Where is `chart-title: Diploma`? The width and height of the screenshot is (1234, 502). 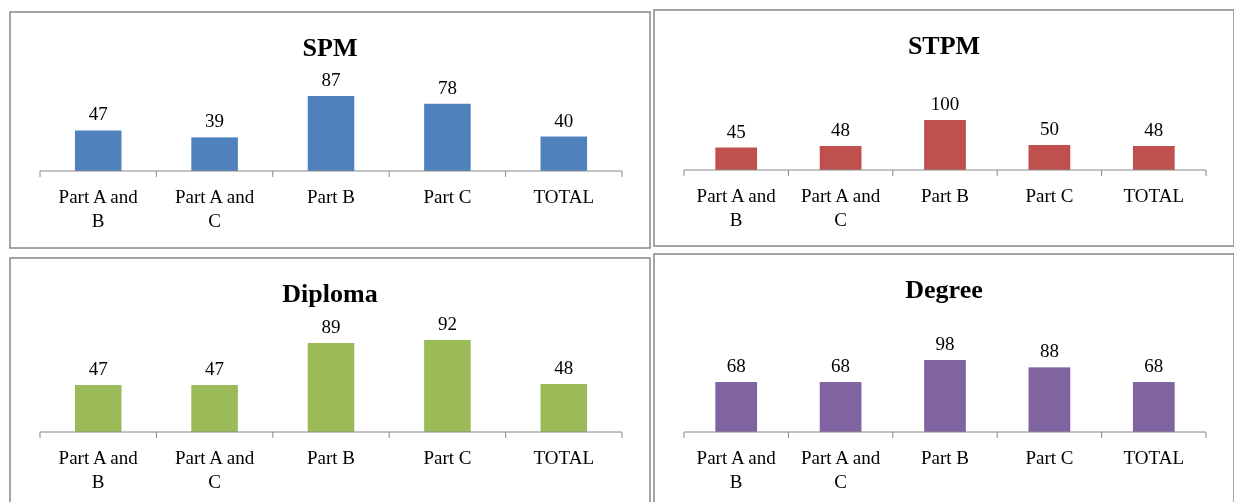 chart-title: Diploma is located at coordinates (330, 293).